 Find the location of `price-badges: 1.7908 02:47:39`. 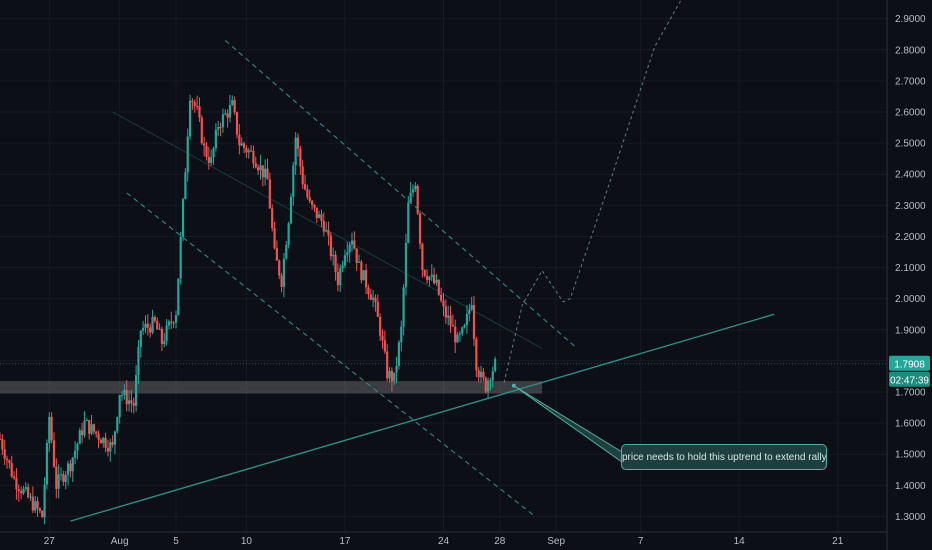

price-badges: 1.7908 02:47:39 is located at coordinates (465, 371).